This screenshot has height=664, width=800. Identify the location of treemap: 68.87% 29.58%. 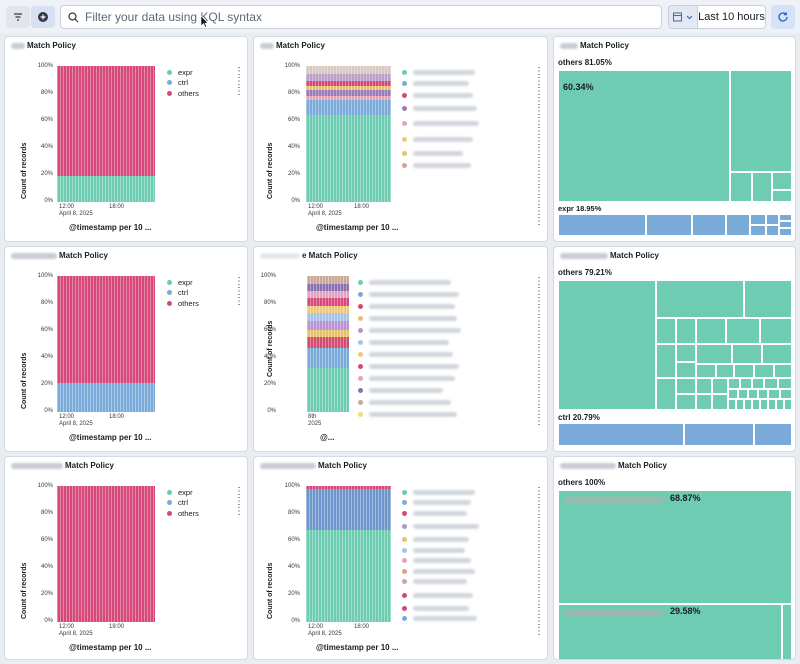
(675, 574).